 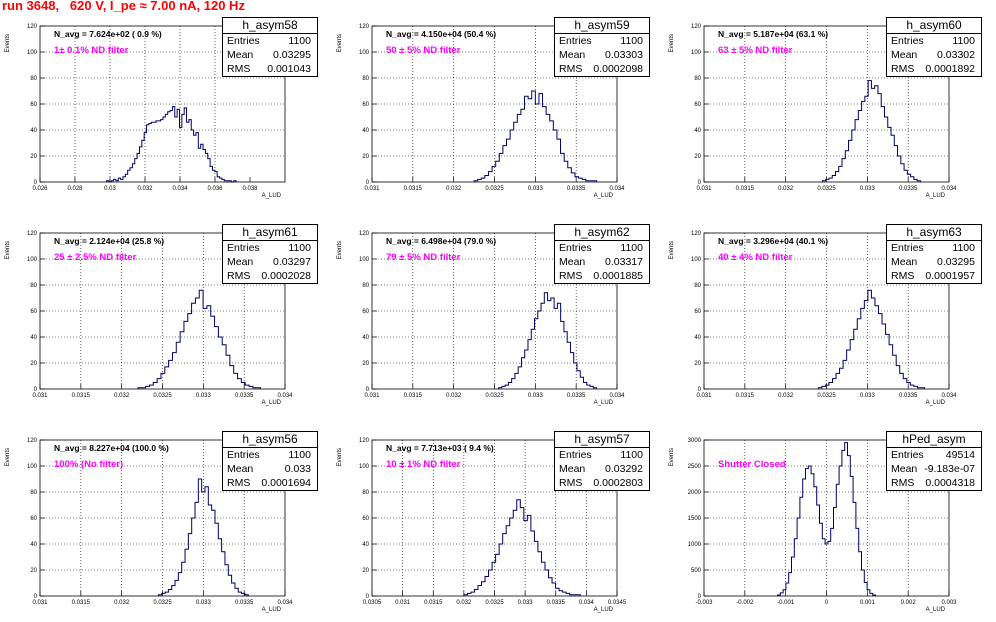 What do you see at coordinates (695, 545) in the screenshot?
I see `y-tick-label: 1000` at bounding box center [695, 545].